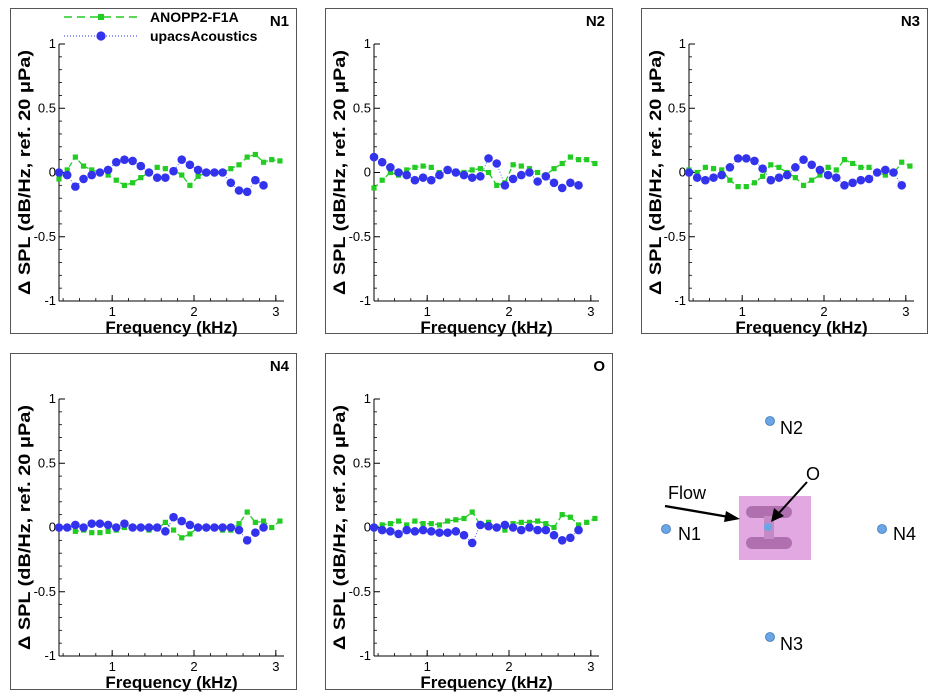  Describe the element at coordinates (595, 21) in the screenshot. I see `panel-title: N2` at that location.